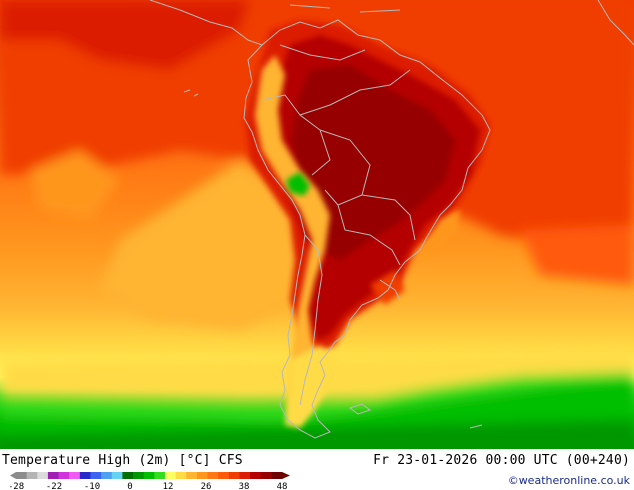 The height and width of the screenshot is (490, 634). Describe the element at coordinates (388, 217) in the screenshot. I see `country-border-paraguay` at that location.